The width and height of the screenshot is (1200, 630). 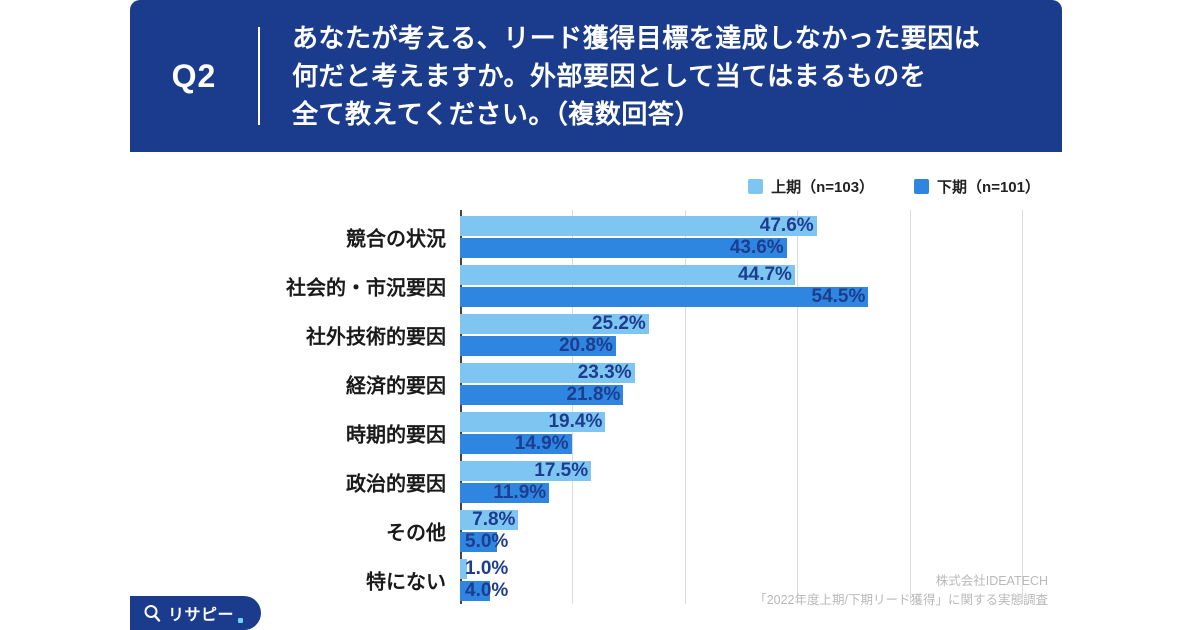 I want to click on bar-track: 21.8%, so click(x=741, y=394).